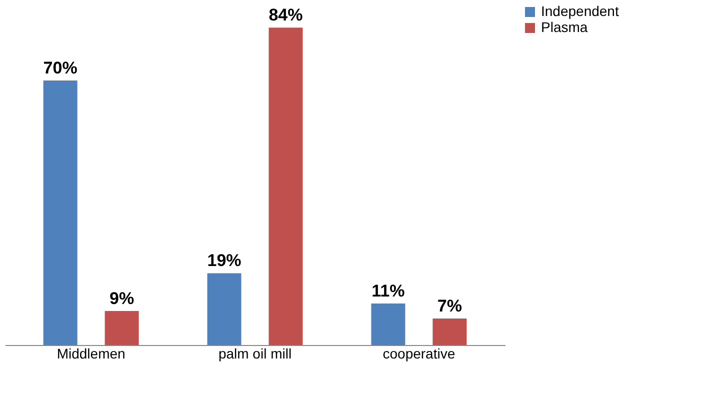 The height and width of the screenshot is (417, 723). Describe the element at coordinates (449, 306) in the screenshot. I see `data-label: 7%` at that location.